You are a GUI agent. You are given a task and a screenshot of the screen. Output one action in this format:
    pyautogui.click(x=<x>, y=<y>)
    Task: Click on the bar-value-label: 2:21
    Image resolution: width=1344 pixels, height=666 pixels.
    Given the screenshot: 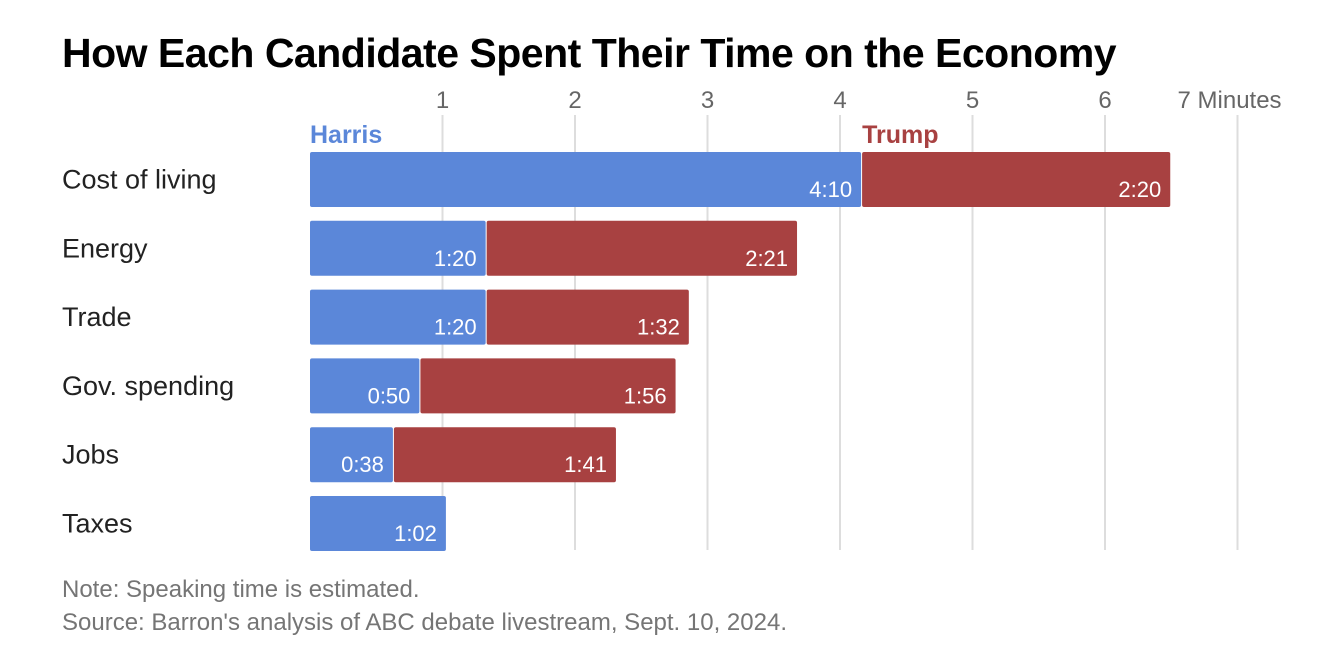 What is the action you would take?
    pyautogui.click(x=766, y=258)
    